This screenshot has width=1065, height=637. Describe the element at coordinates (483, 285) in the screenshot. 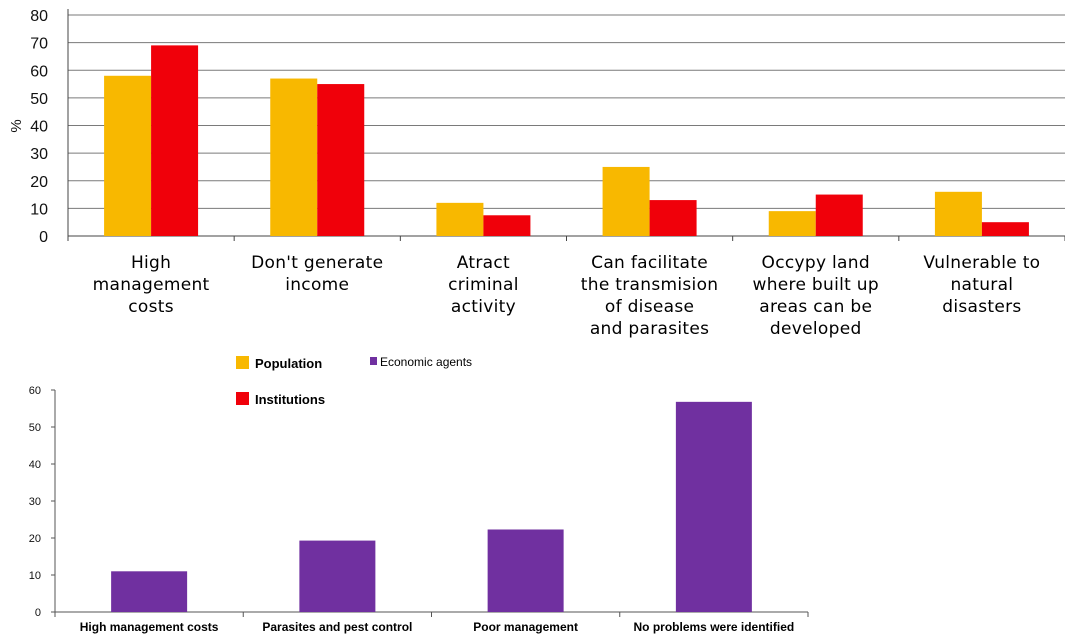

I see `x-category-label: criminal` at that location.